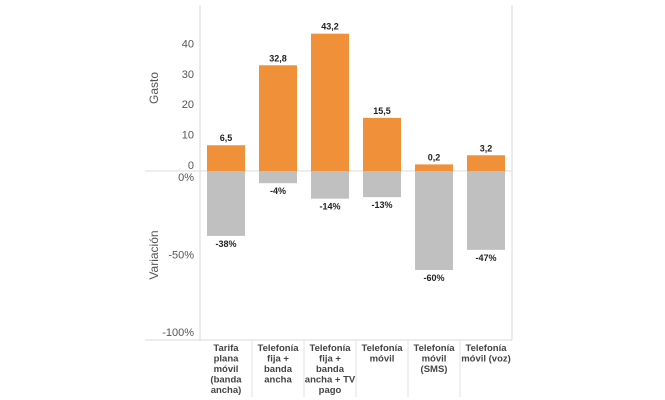 Image resolution: width=665 pixels, height=400 pixels. What do you see at coordinates (186, 178) in the screenshot?
I see `y-tick-label-variacion: 0%` at bounding box center [186, 178].